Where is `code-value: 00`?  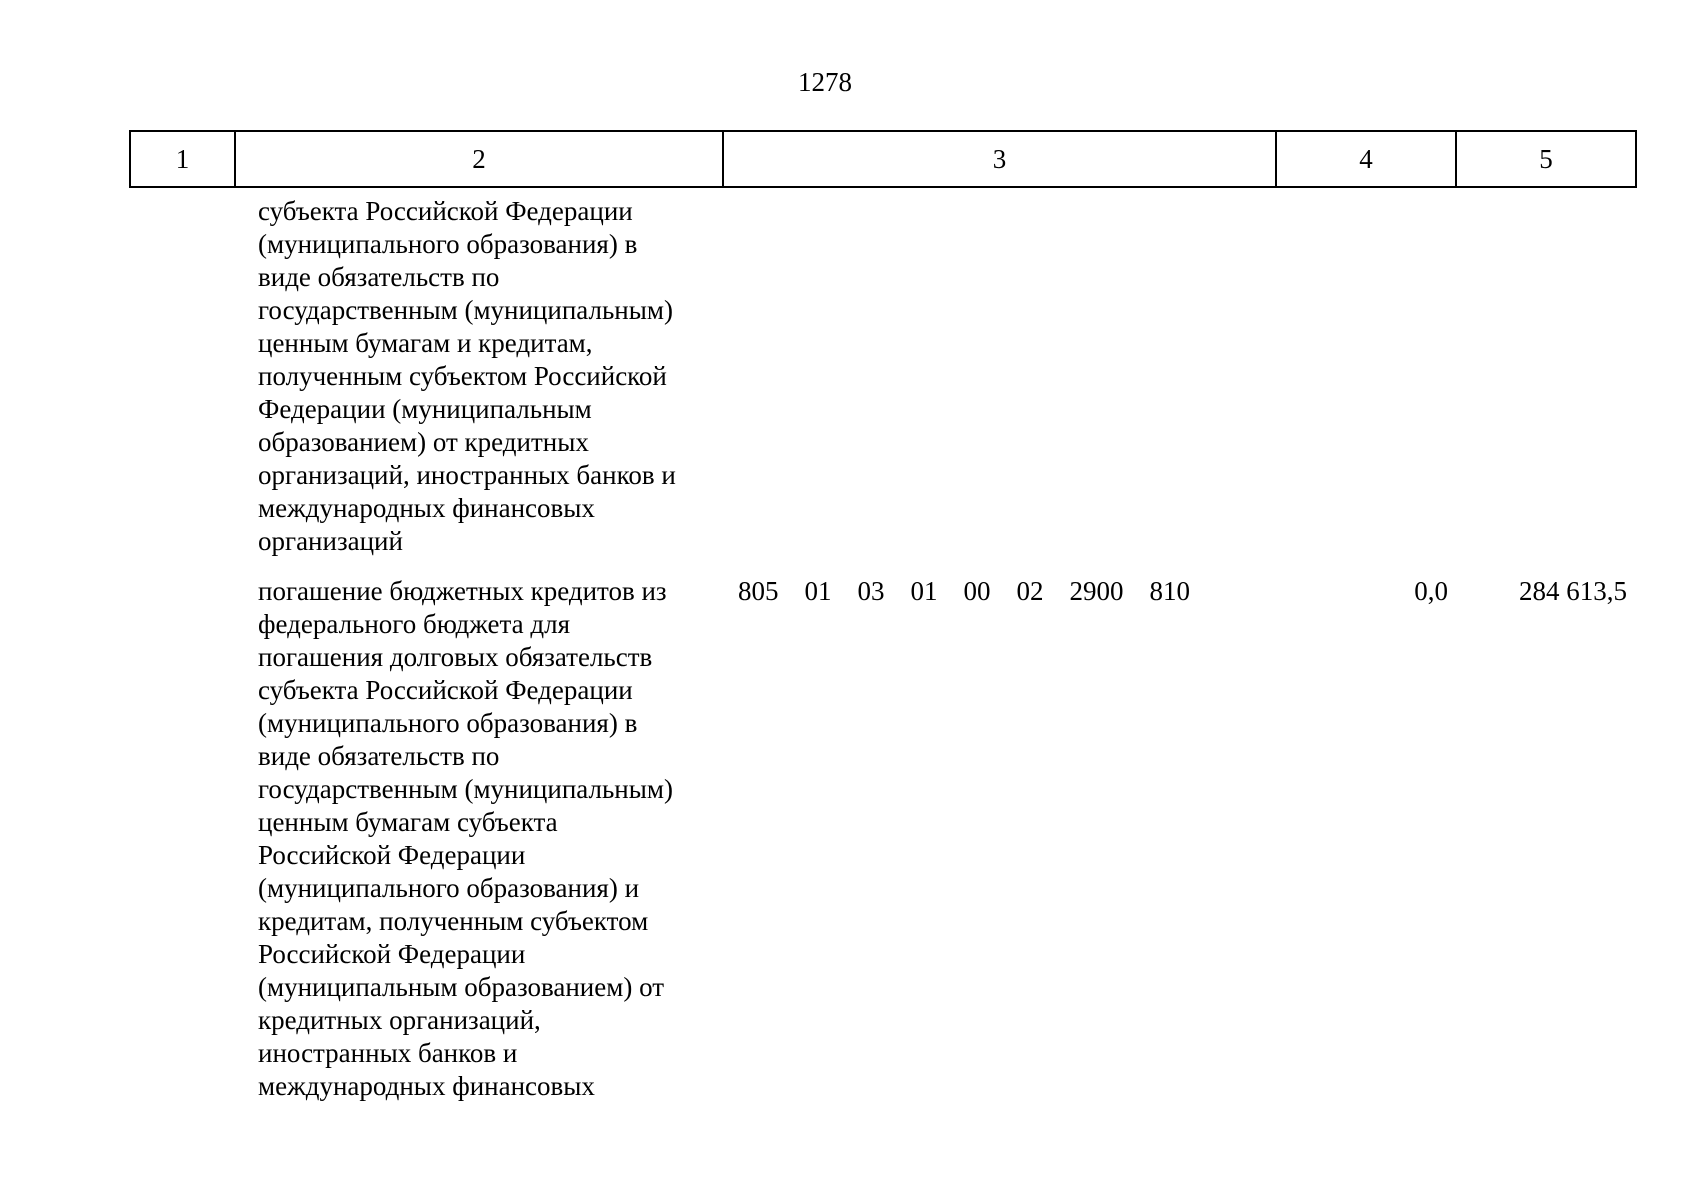
code-value: 00 is located at coordinates (977, 591).